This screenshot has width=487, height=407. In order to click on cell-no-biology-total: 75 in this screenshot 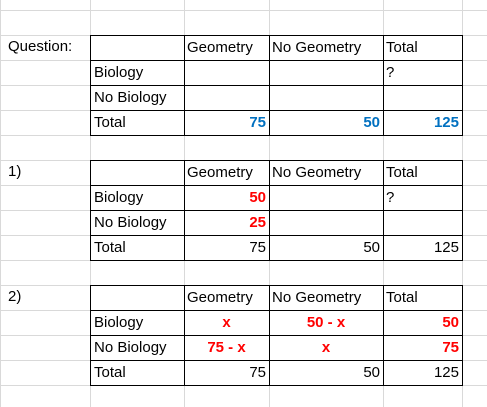, I will do `click(423, 347)`.